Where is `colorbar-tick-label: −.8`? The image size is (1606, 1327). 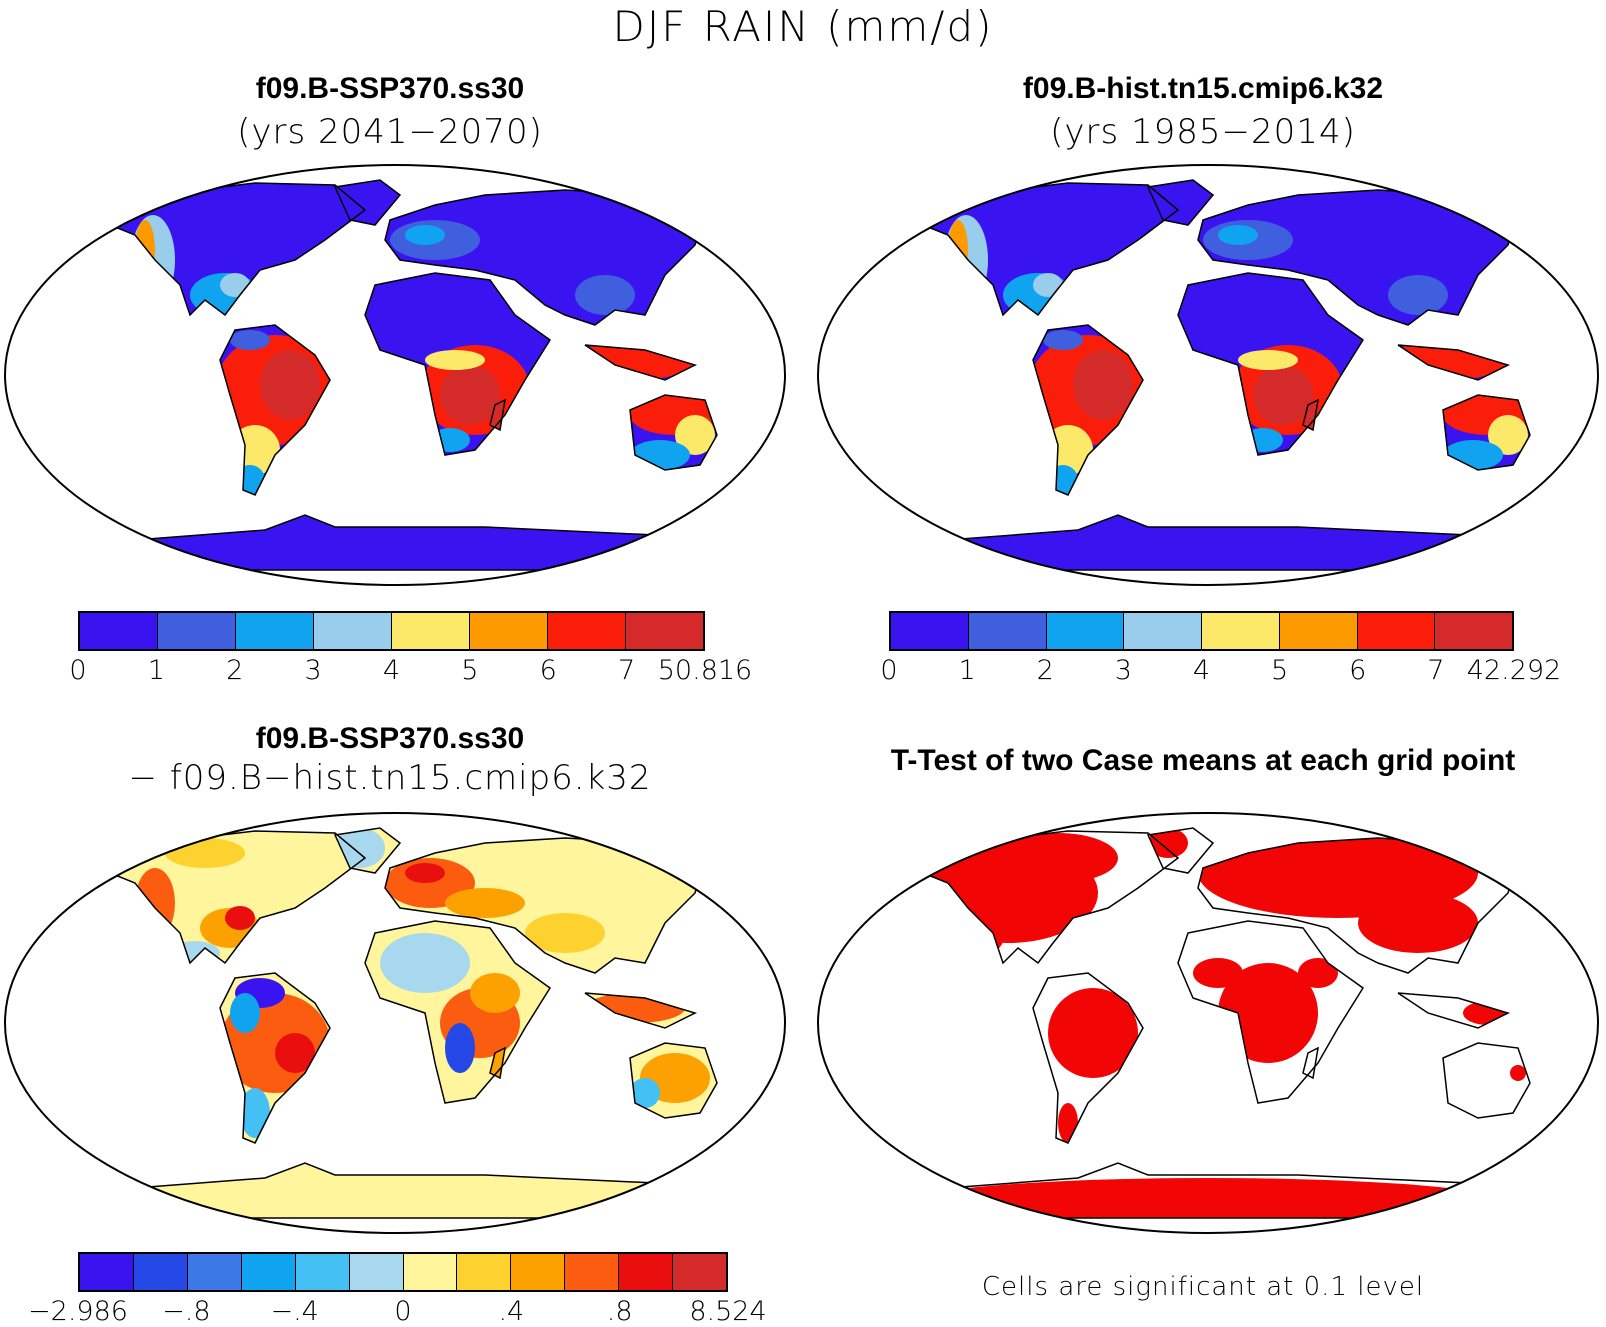 colorbar-tick-label: −.8 is located at coordinates (186, 1311).